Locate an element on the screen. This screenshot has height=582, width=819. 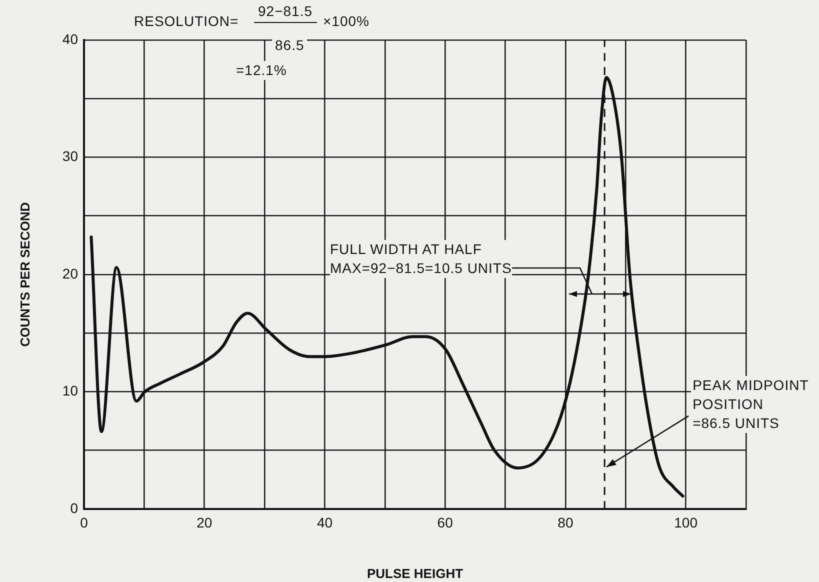
y-tick-label: 30 is located at coordinates (70, 156).